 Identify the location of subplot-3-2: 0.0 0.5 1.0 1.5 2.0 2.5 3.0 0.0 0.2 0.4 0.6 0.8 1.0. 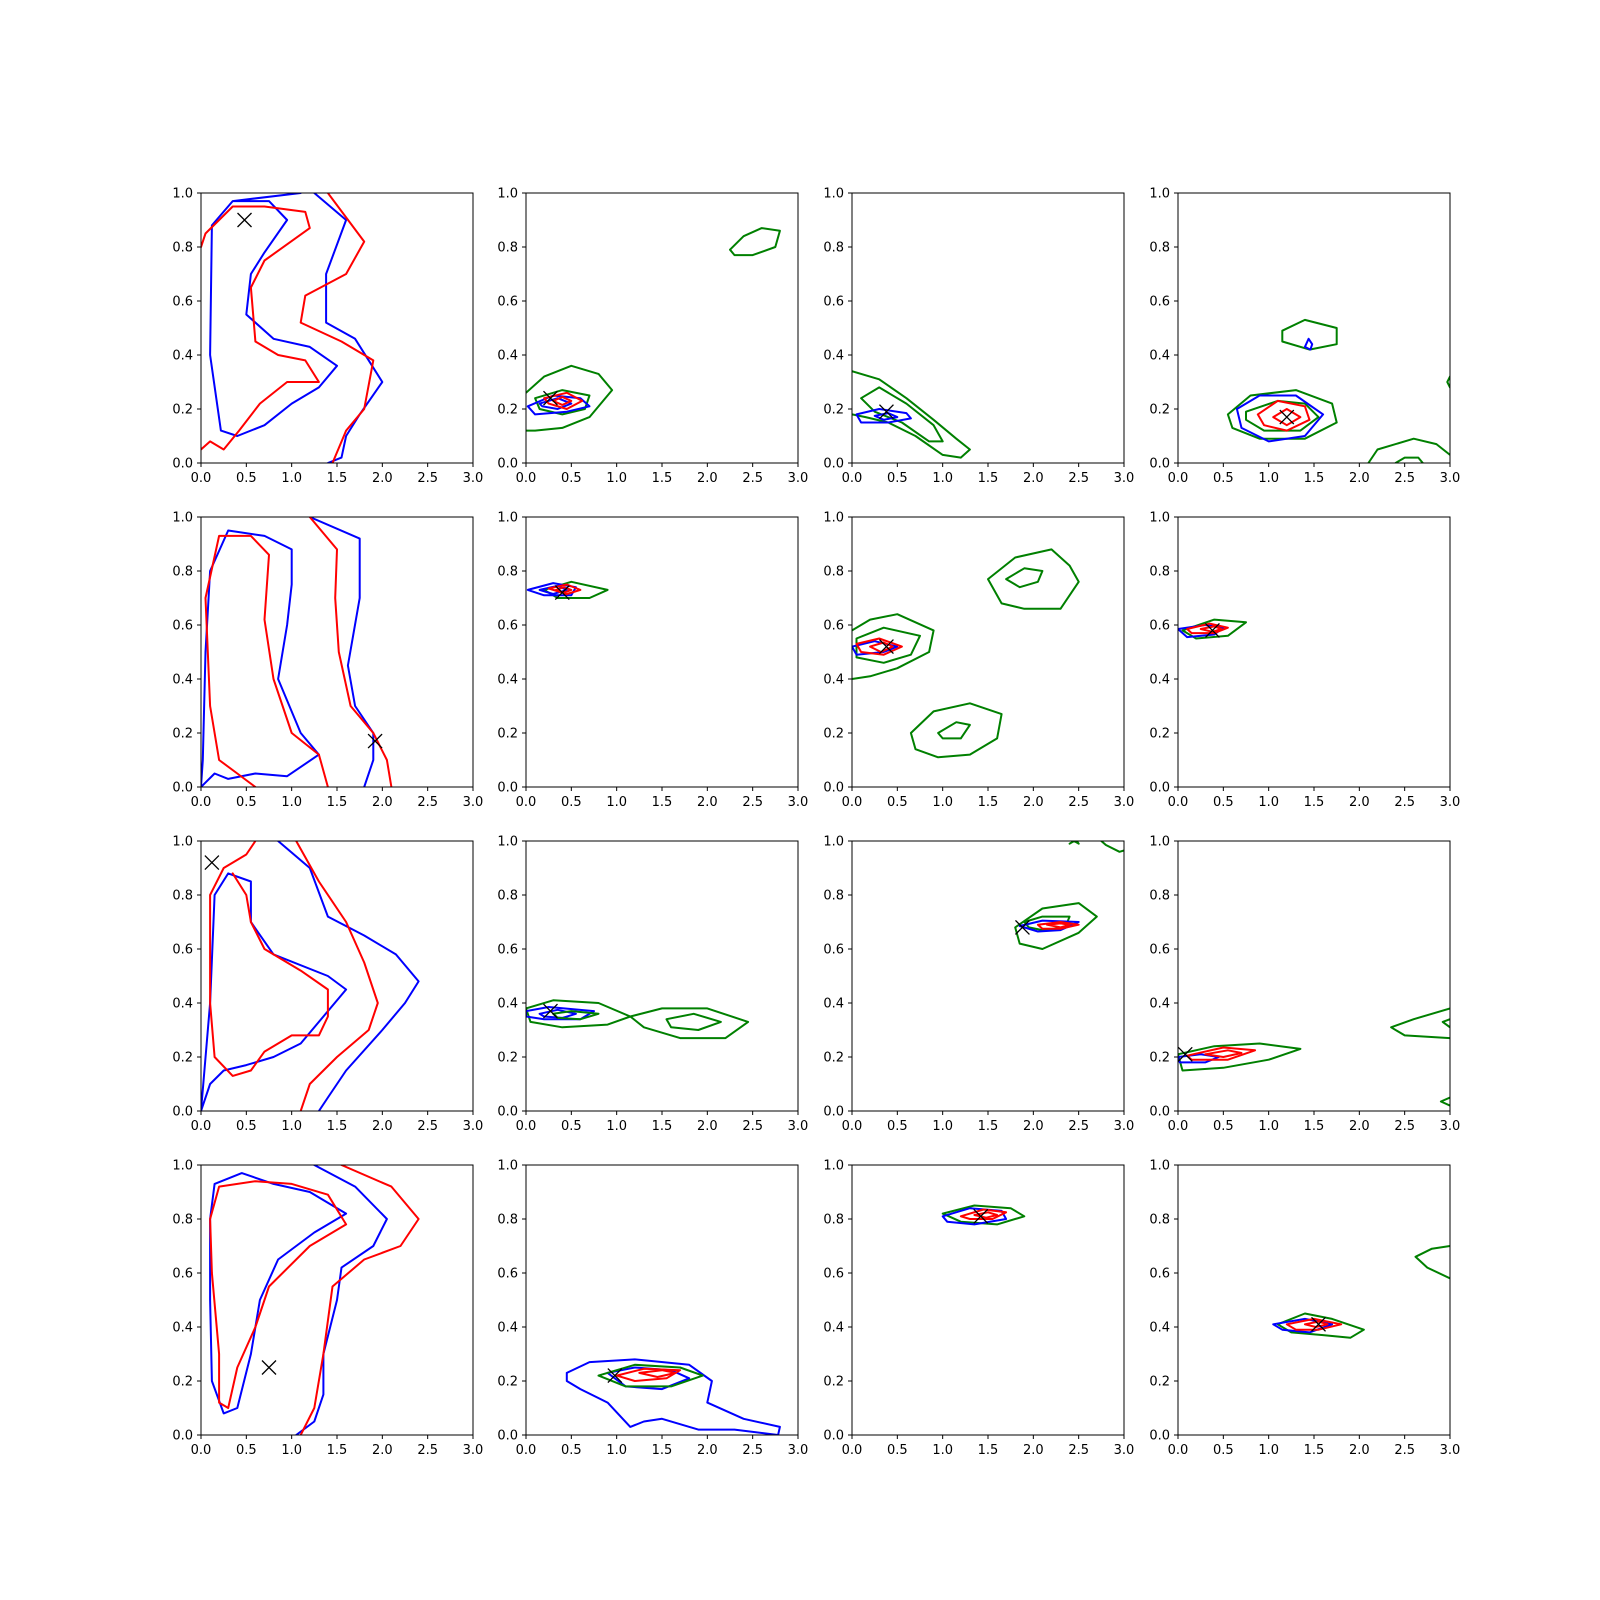
(652, 985).